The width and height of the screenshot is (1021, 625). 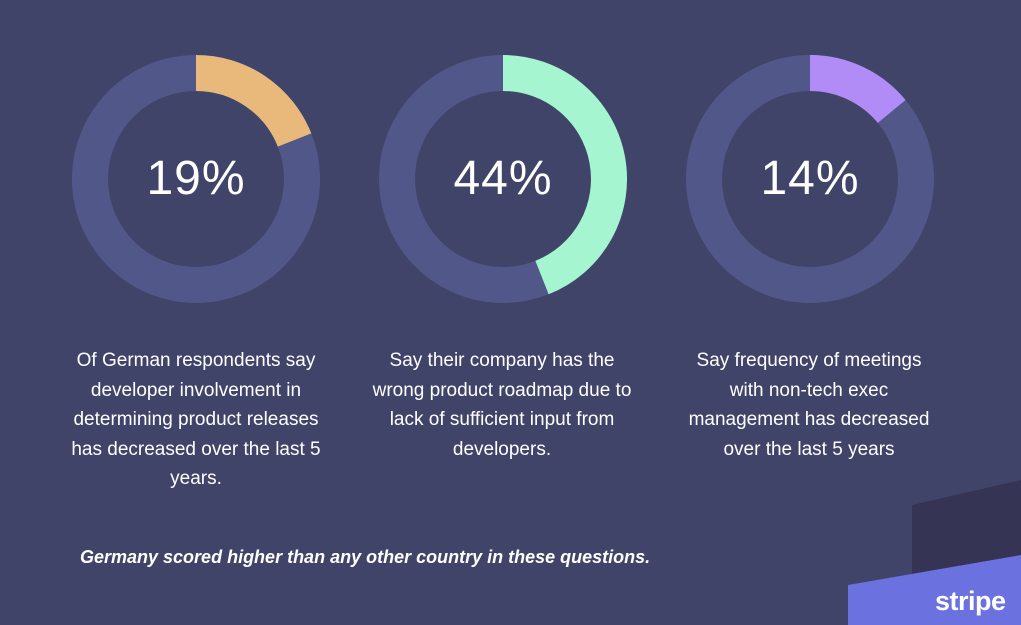 I want to click on donut-chart-1: 19%, so click(x=196, y=179).